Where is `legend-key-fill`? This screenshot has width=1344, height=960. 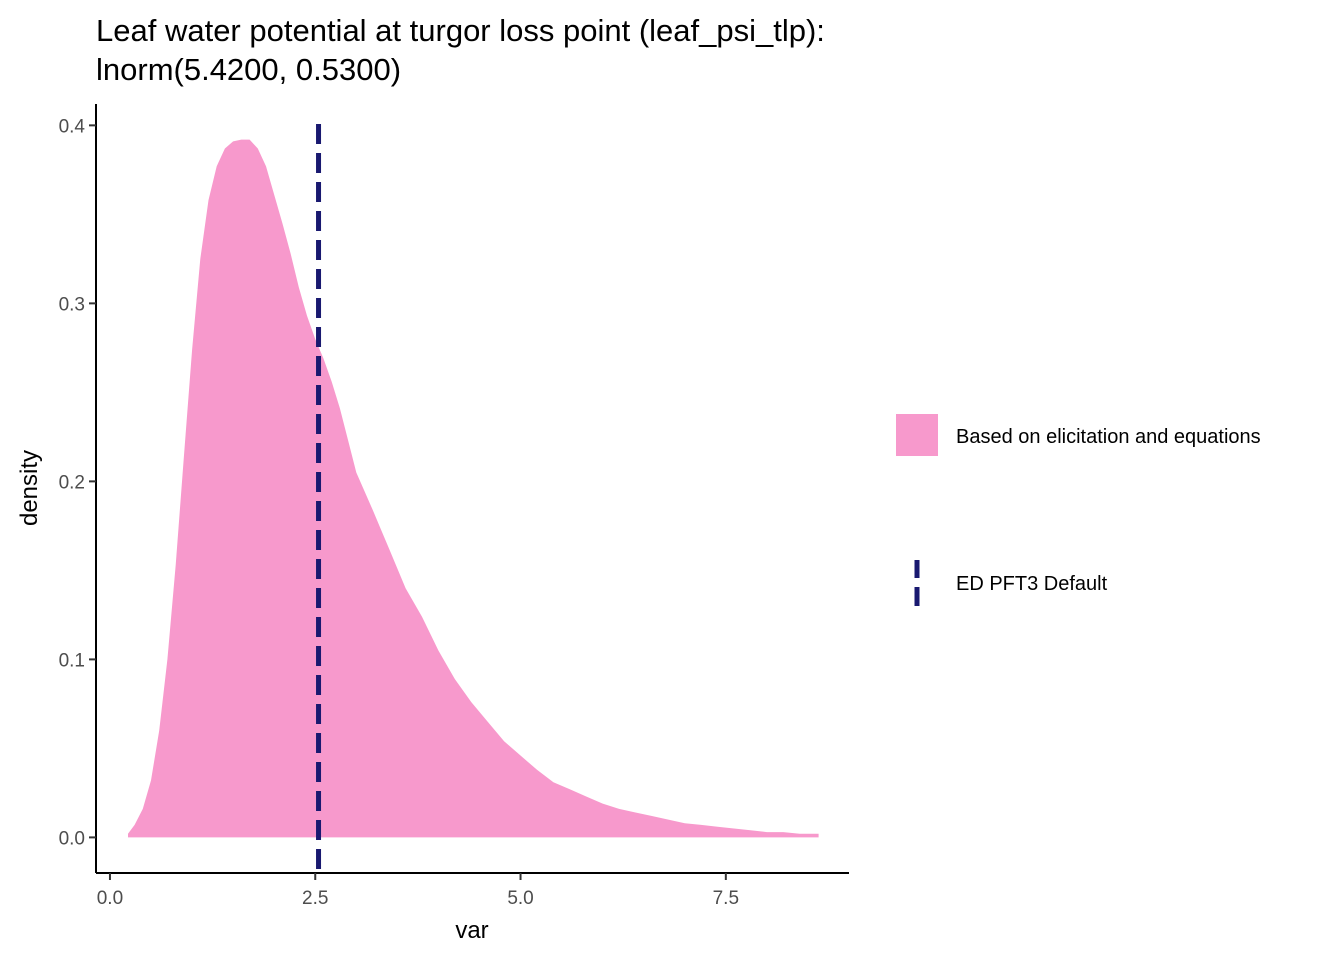
legend-key-fill is located at coordinates (917, 435).